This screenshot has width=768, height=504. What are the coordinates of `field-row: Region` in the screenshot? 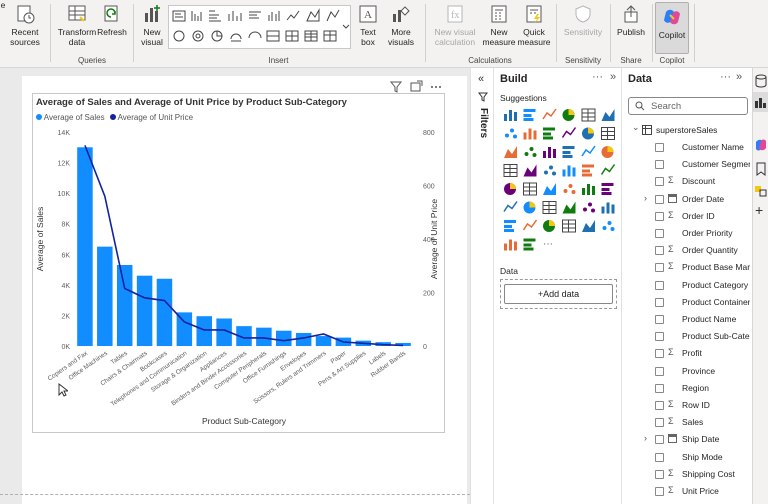 It's located at (687, 388).